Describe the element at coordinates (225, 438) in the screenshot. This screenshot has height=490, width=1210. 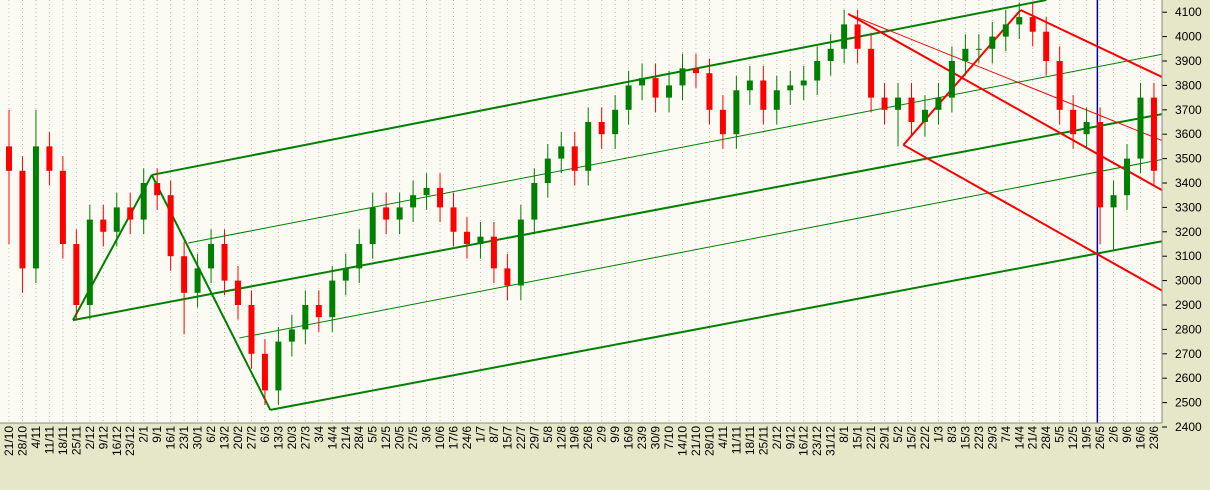
I see `x-tick-label: 13/2` at that location.